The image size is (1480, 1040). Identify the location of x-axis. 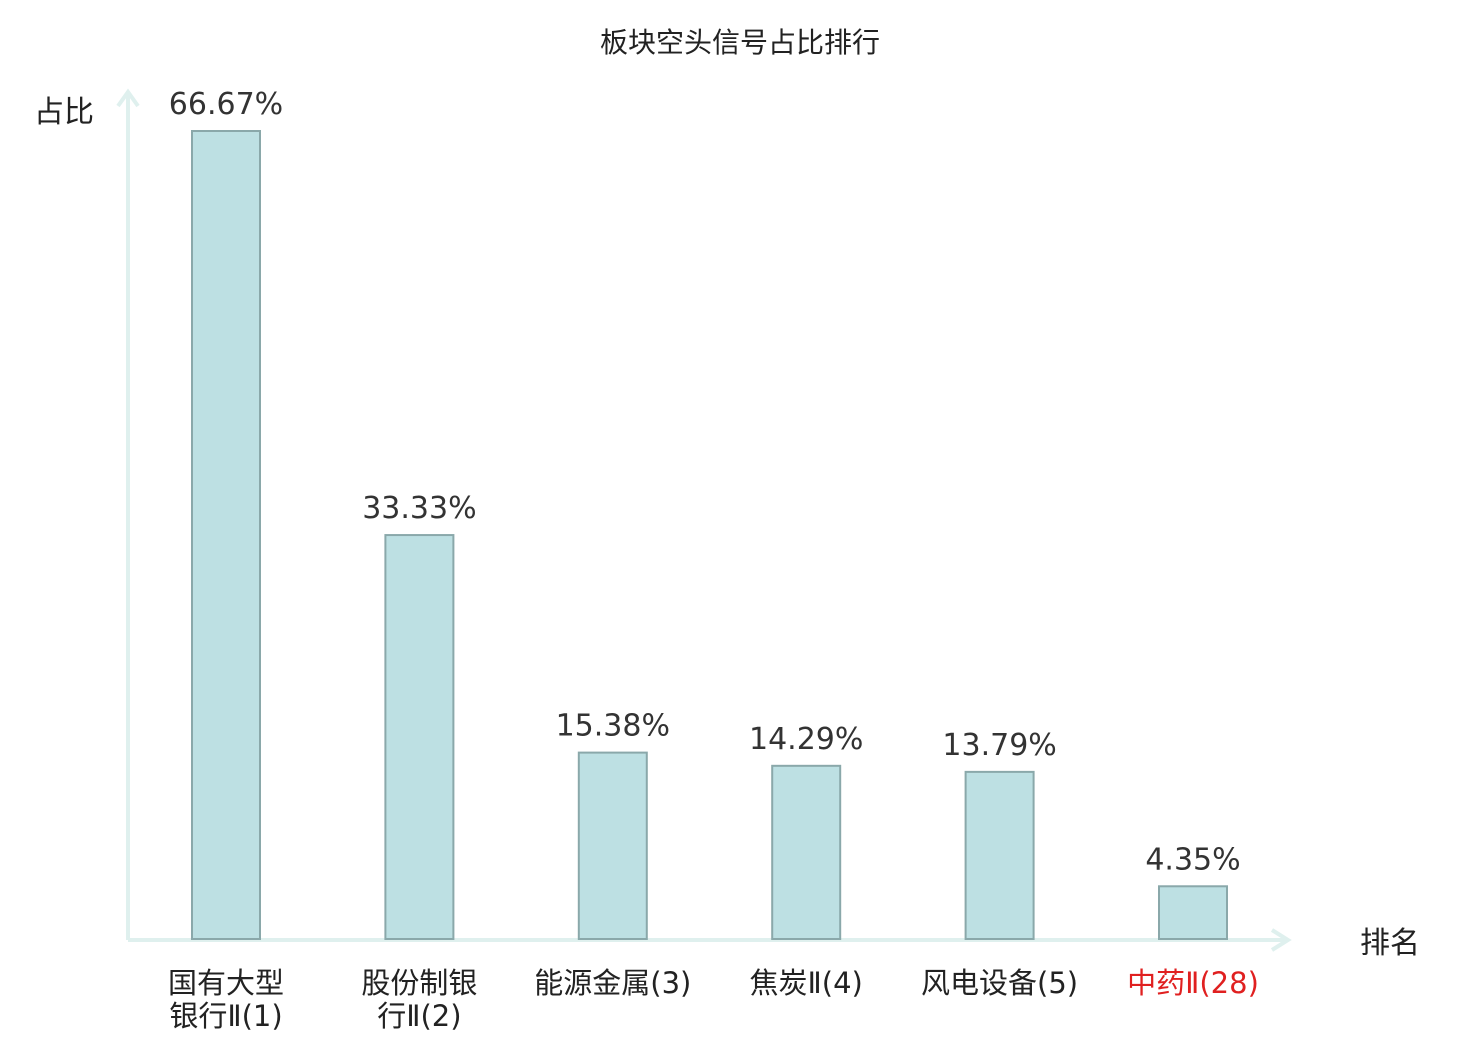
(710, 940).